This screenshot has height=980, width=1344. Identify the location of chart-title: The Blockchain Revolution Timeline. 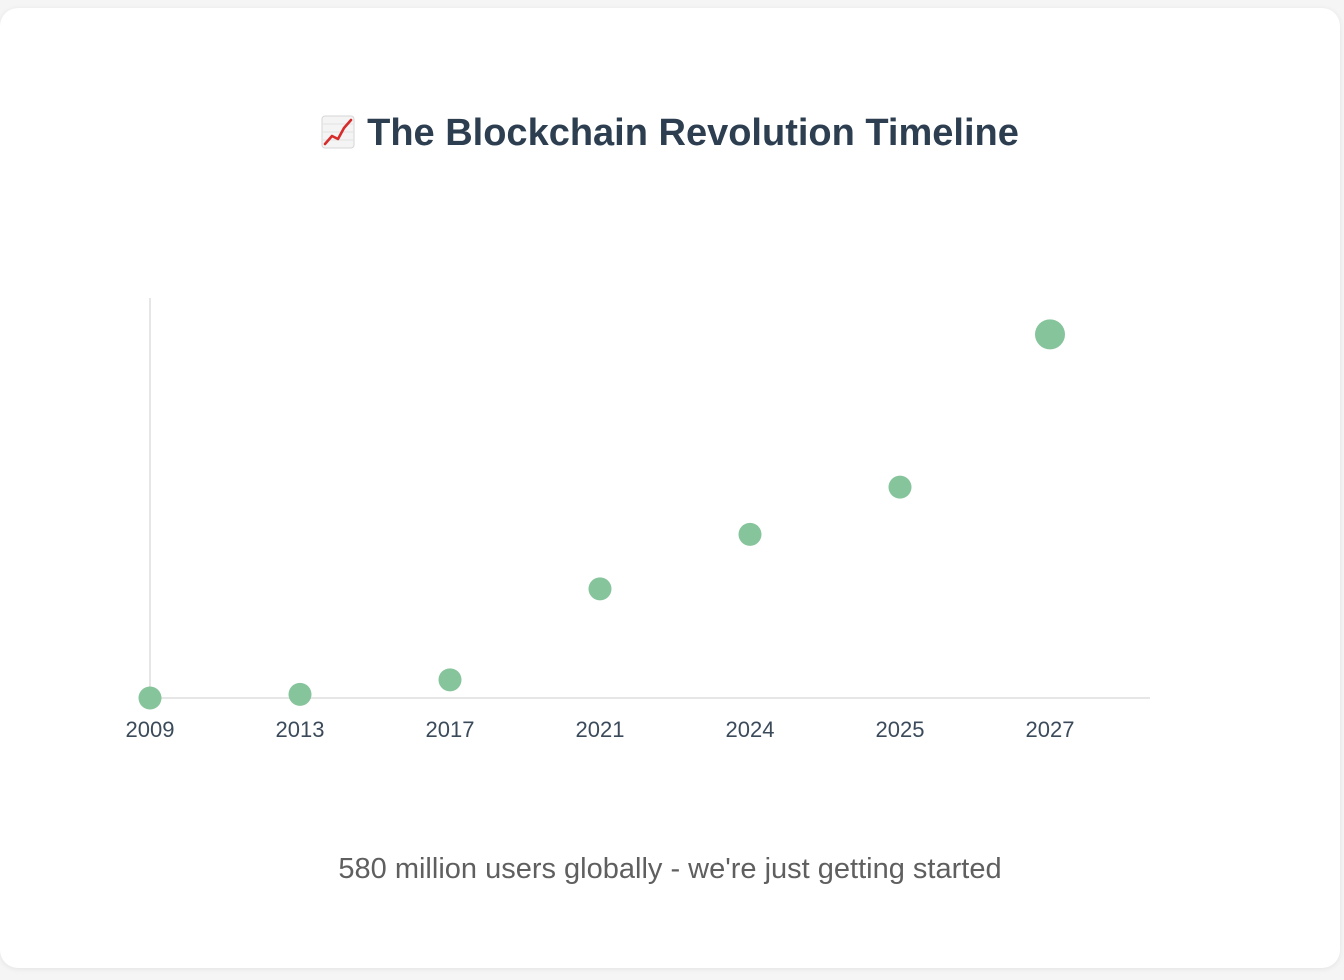
(693, 133).